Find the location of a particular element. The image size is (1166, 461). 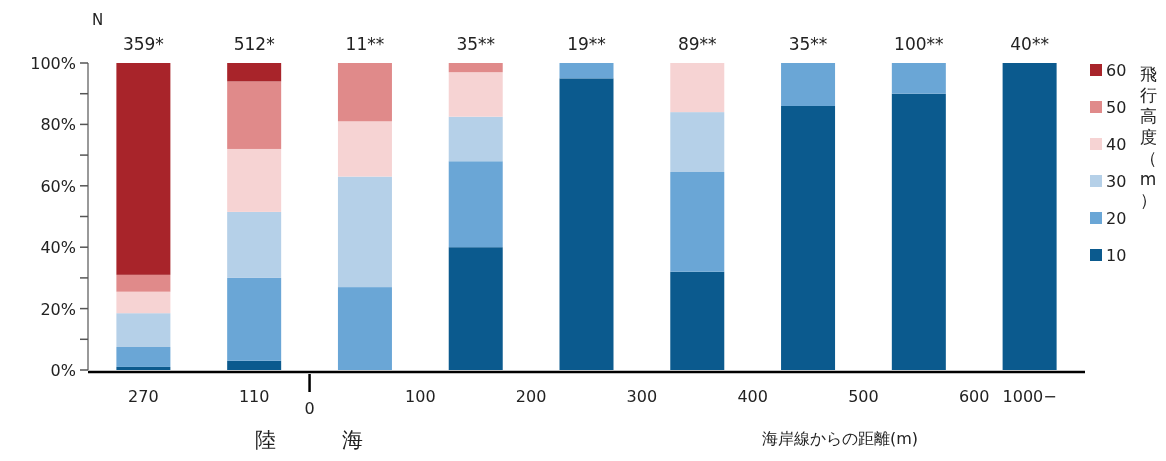

text: 89** is located at coordinates (697, 44).